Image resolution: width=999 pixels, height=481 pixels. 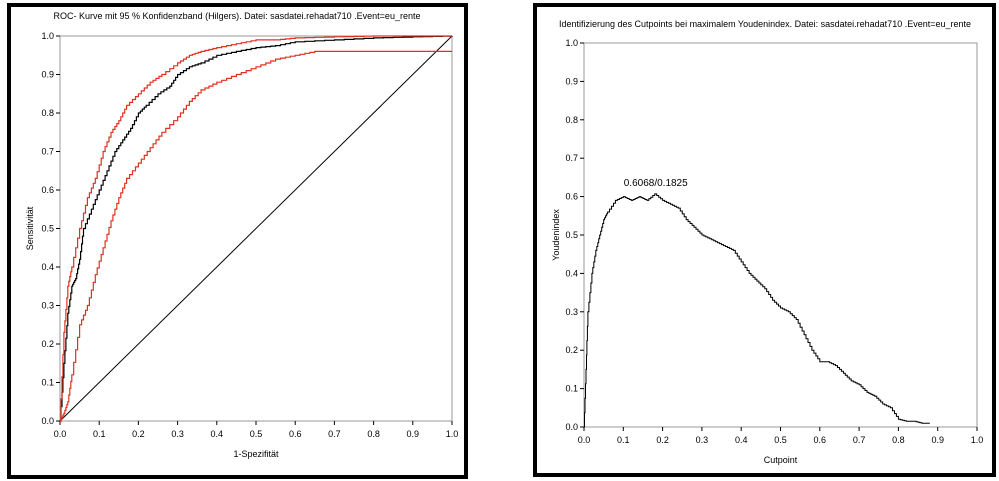 What do you see at coordinates (256, 454) in the screenshot?
I see `x-axis-label: 1-Spezifität` at bounding box center [256, 454].